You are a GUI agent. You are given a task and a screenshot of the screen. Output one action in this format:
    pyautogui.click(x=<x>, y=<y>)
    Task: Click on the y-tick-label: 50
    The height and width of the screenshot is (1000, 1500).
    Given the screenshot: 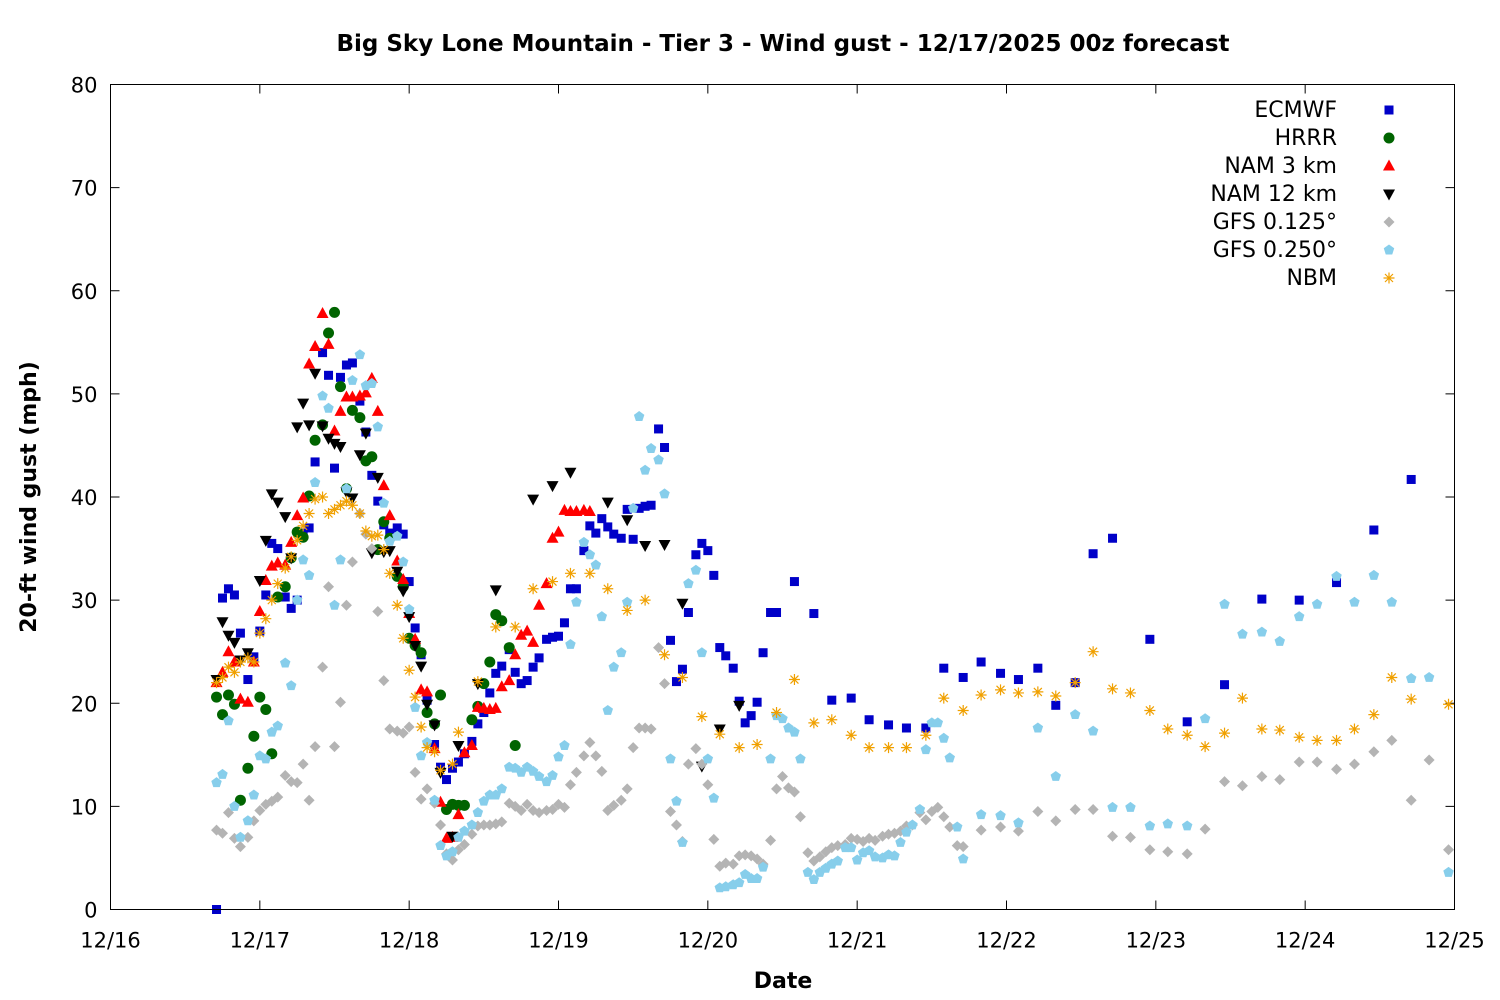 What is the action you would take?
    pyautogui.click(x=84, y=395)
    